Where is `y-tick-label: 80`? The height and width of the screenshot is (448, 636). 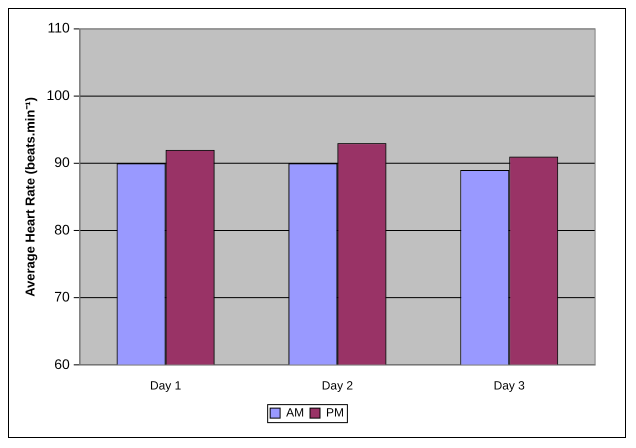
y-tick-label: 80 is located at coordinates (62, 229).